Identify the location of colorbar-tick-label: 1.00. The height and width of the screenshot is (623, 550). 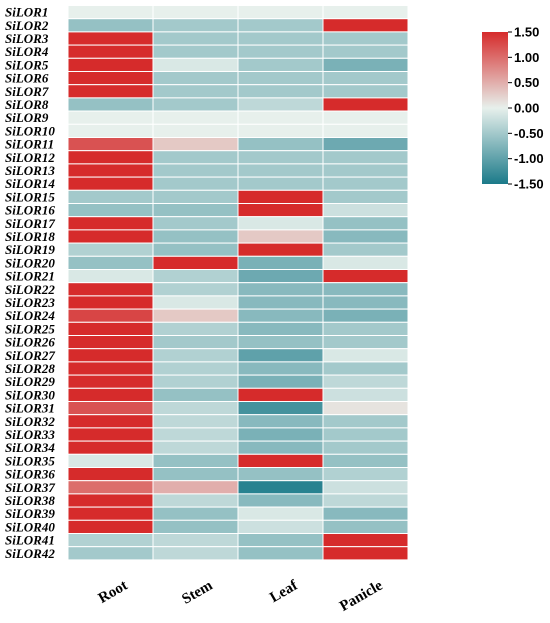
(526, 57).